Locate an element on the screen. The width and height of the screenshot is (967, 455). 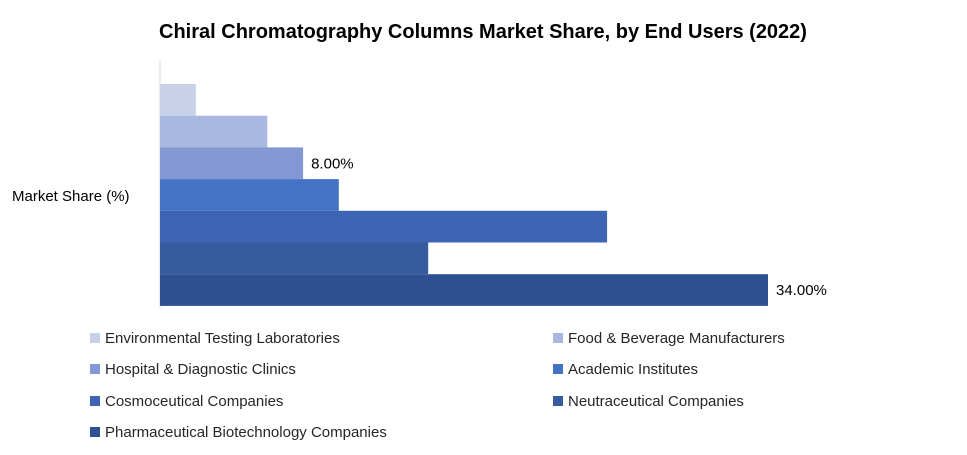
legend-swatch-environmental-testing-laboratories is located at coordinates (95, 338).